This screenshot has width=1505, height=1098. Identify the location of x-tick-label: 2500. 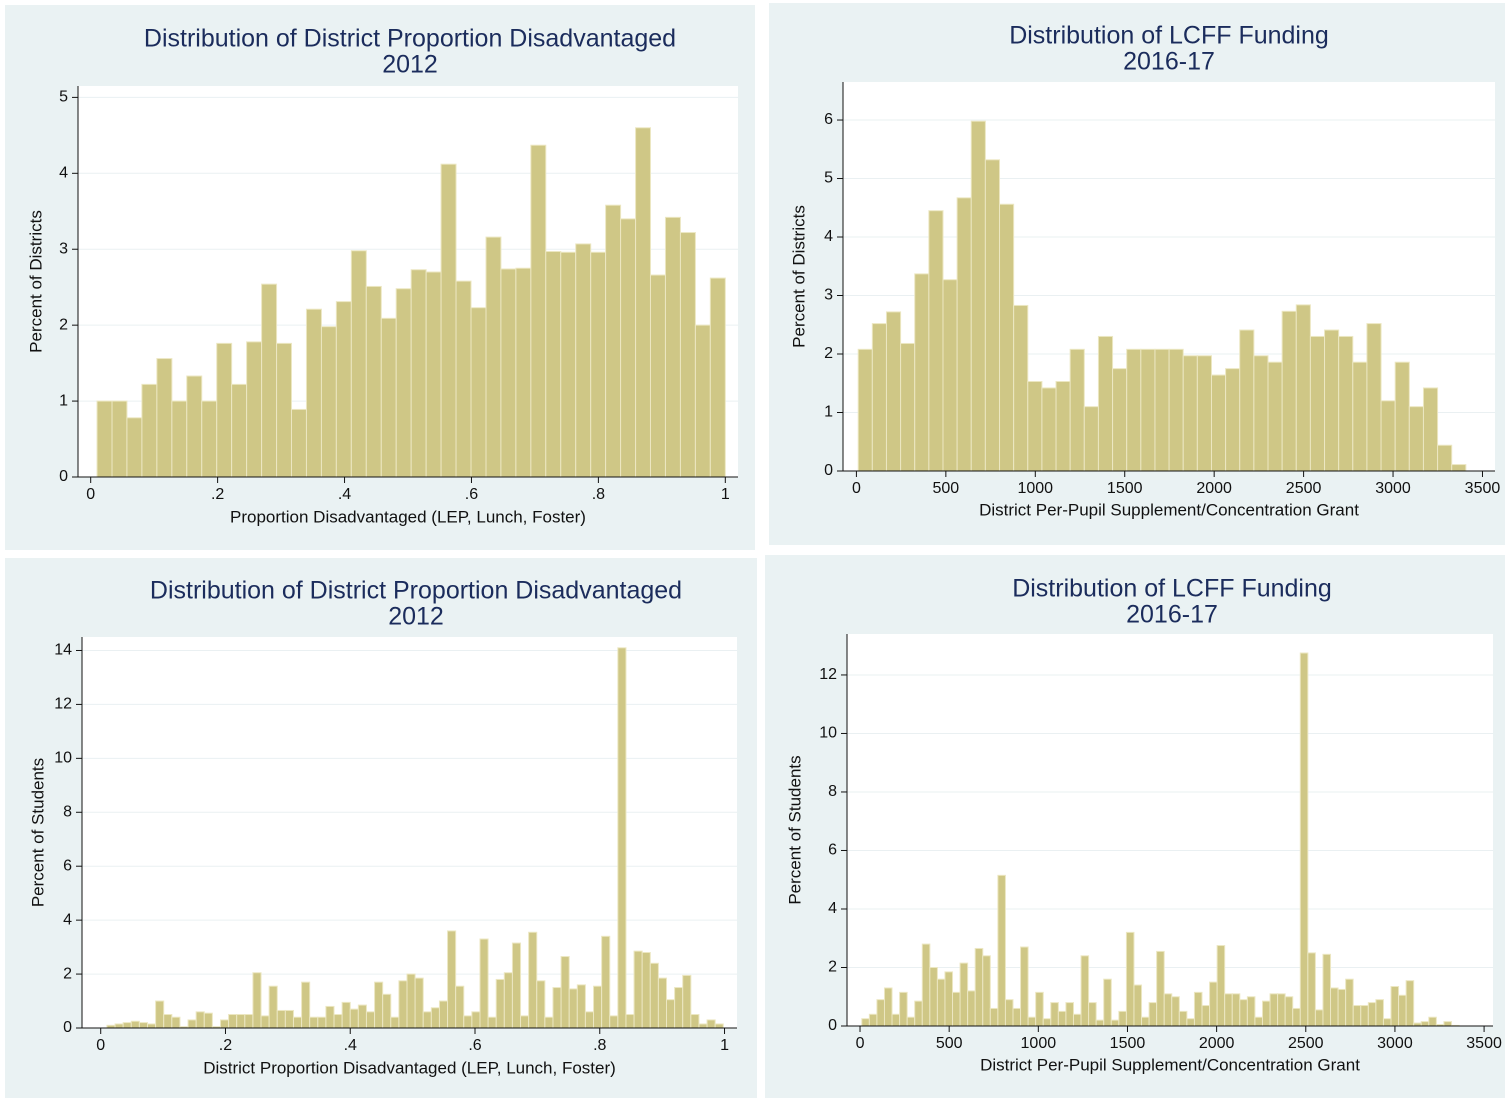
(1306, 1043).